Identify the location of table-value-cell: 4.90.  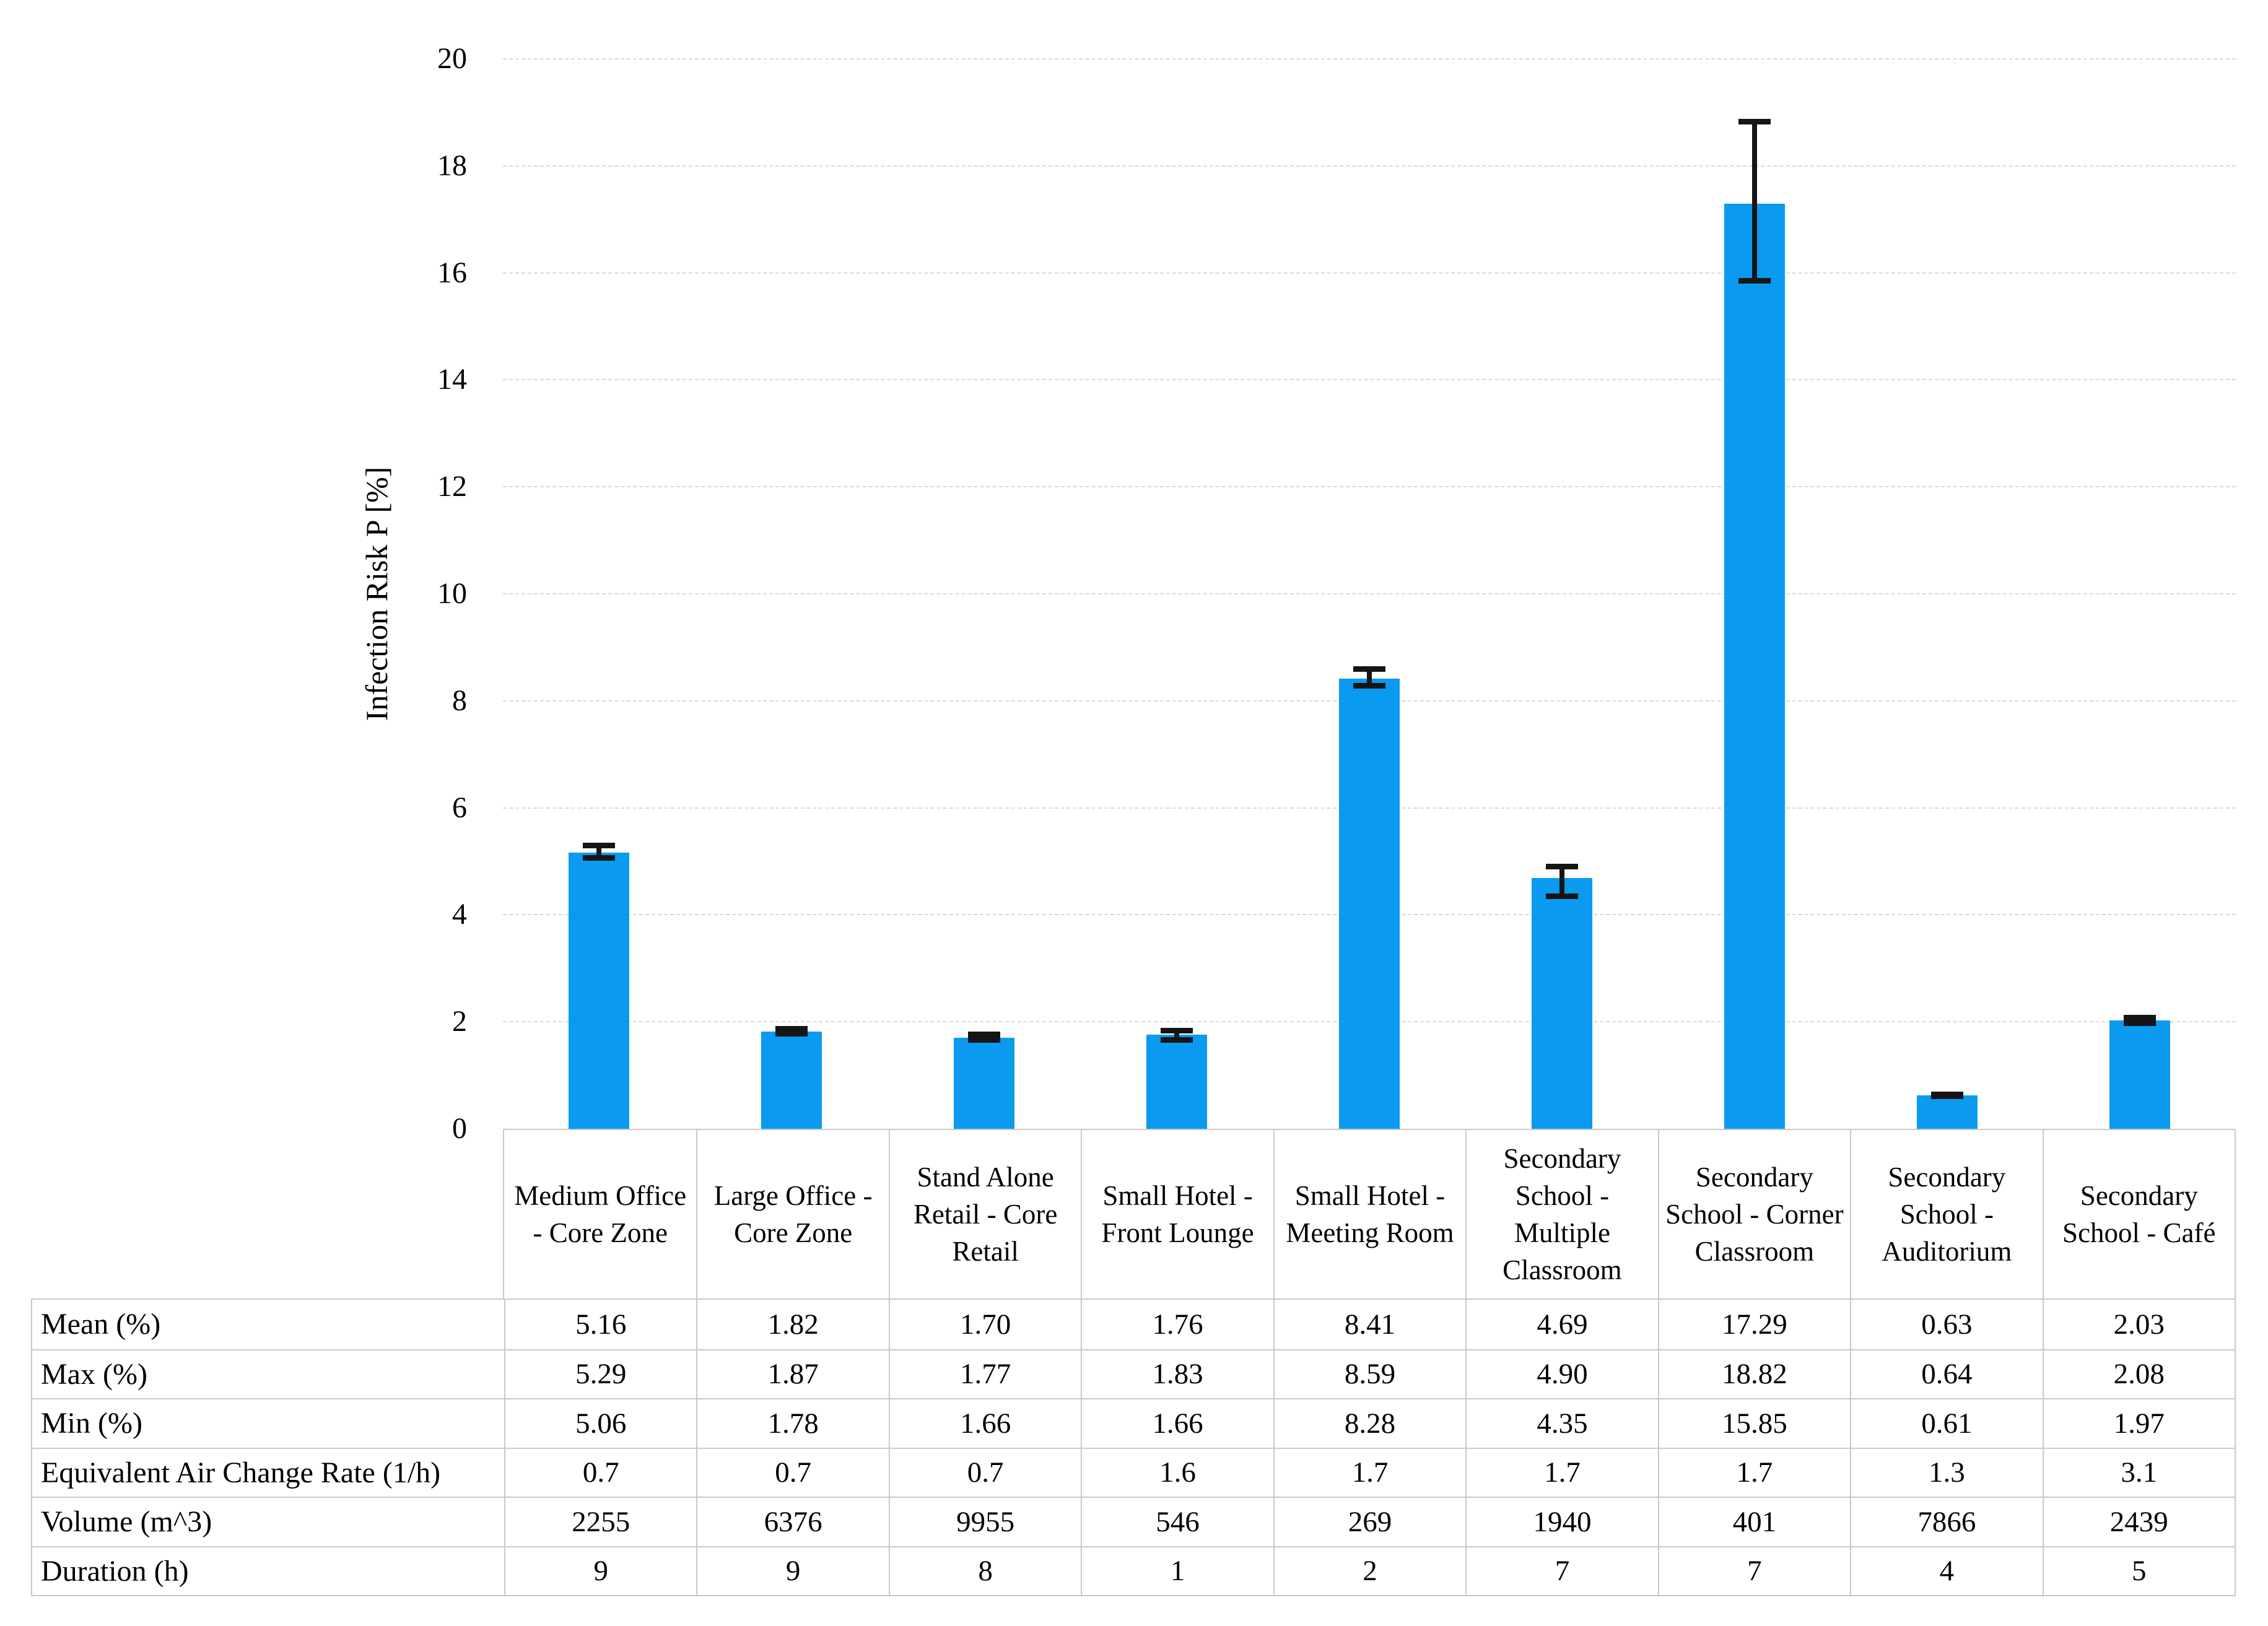
(1561, 1374).